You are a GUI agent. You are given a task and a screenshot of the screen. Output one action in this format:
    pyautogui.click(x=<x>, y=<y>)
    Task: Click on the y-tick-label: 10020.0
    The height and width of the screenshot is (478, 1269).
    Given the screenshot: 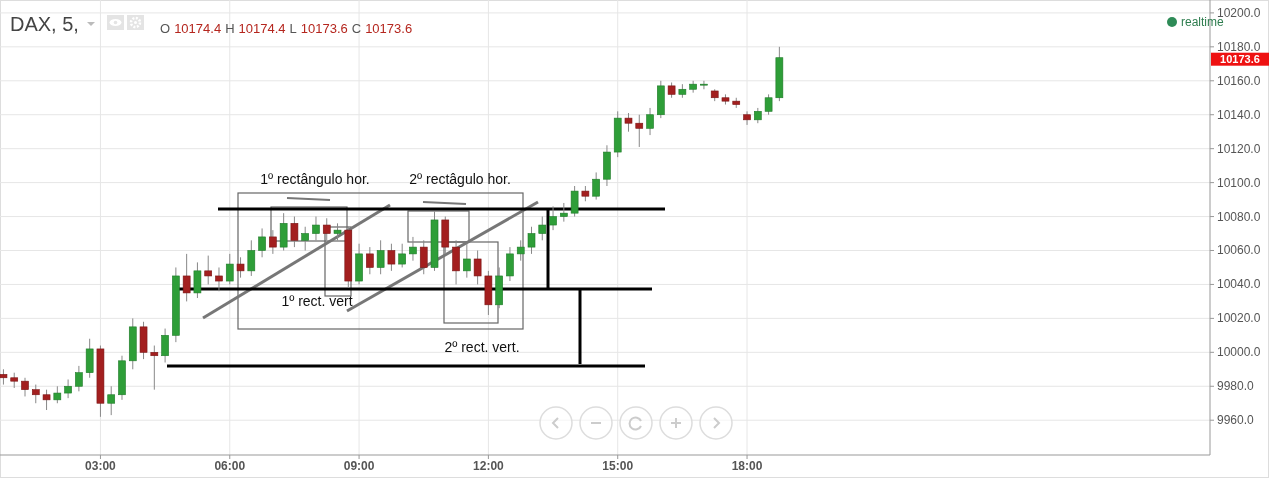 What is the action you would take?
    pyautogui.click(x=1239, y=318)
    